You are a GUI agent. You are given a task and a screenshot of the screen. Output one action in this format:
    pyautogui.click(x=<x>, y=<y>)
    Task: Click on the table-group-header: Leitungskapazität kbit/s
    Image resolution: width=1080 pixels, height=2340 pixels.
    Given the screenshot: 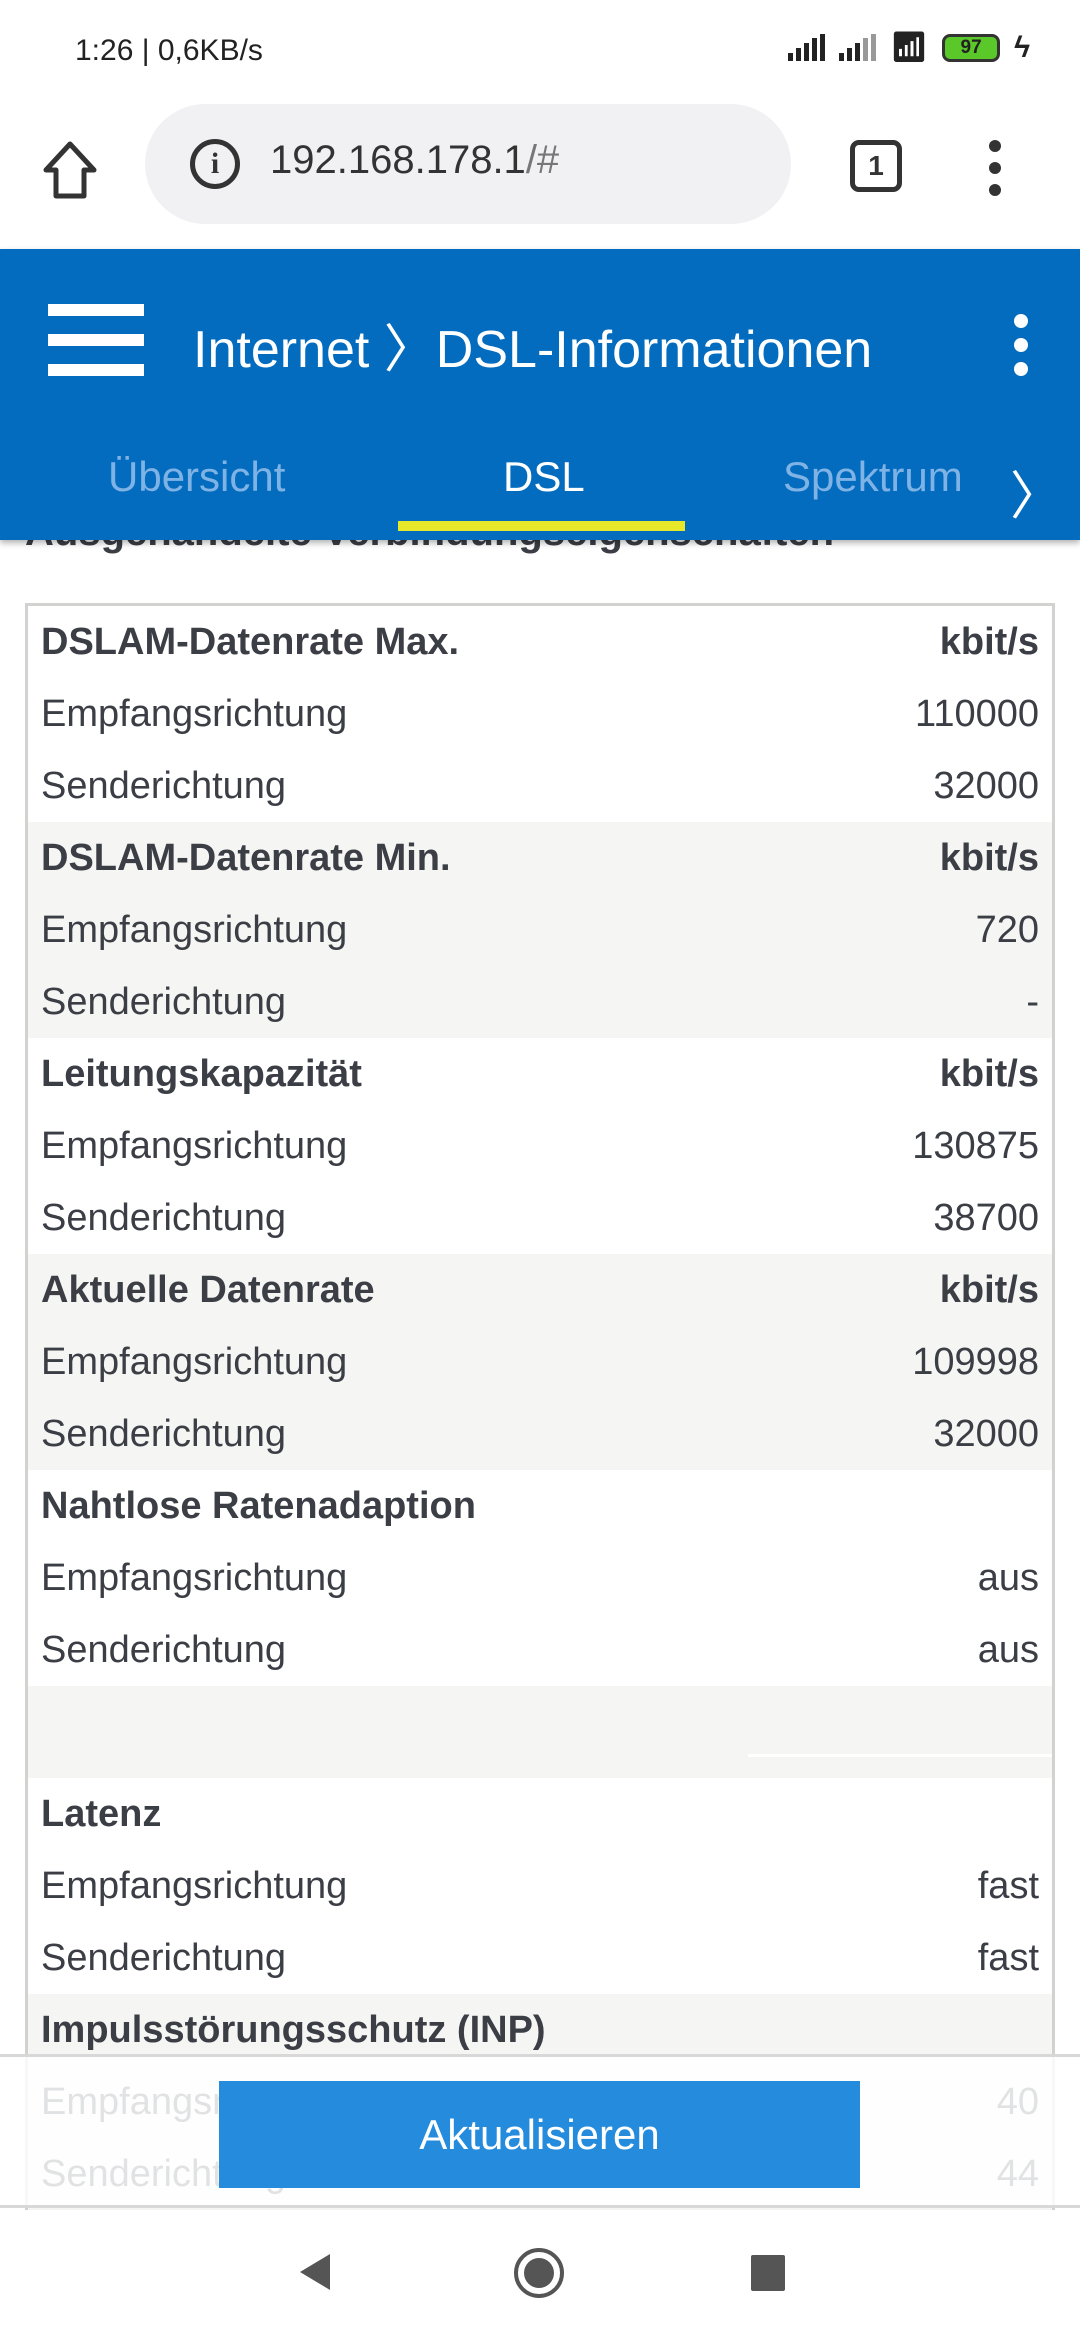 What is the action you would take?
    pyautogui.click(x=540, y=1074)
    